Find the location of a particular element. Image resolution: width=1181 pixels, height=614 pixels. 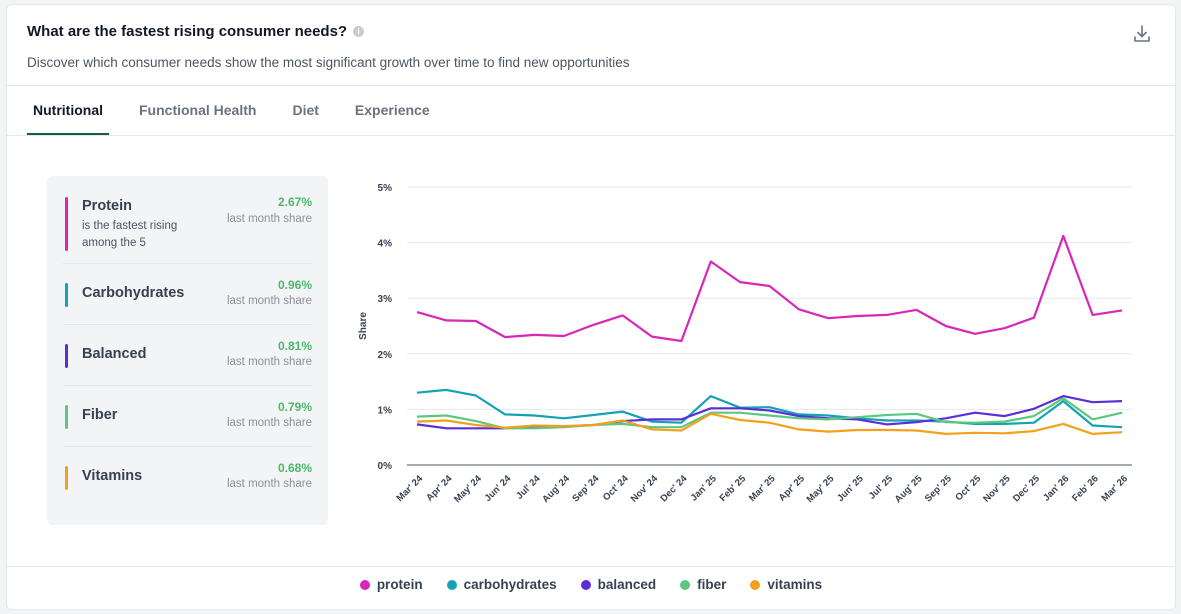

x-tick-label: Oct' 24 is located at coordinates (616, 488).